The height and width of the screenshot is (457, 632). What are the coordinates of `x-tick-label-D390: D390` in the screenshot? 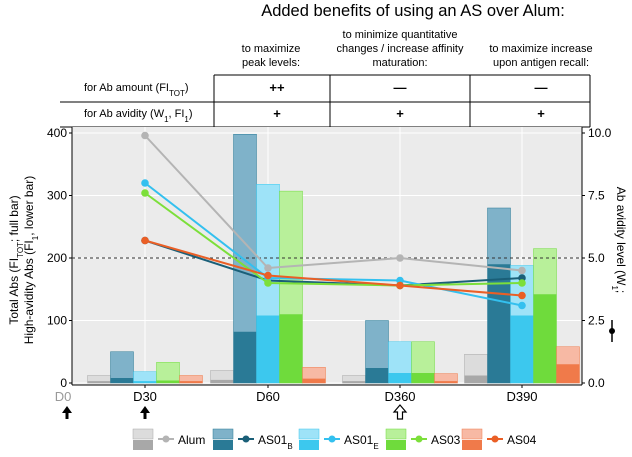 It's located at (521, 396).